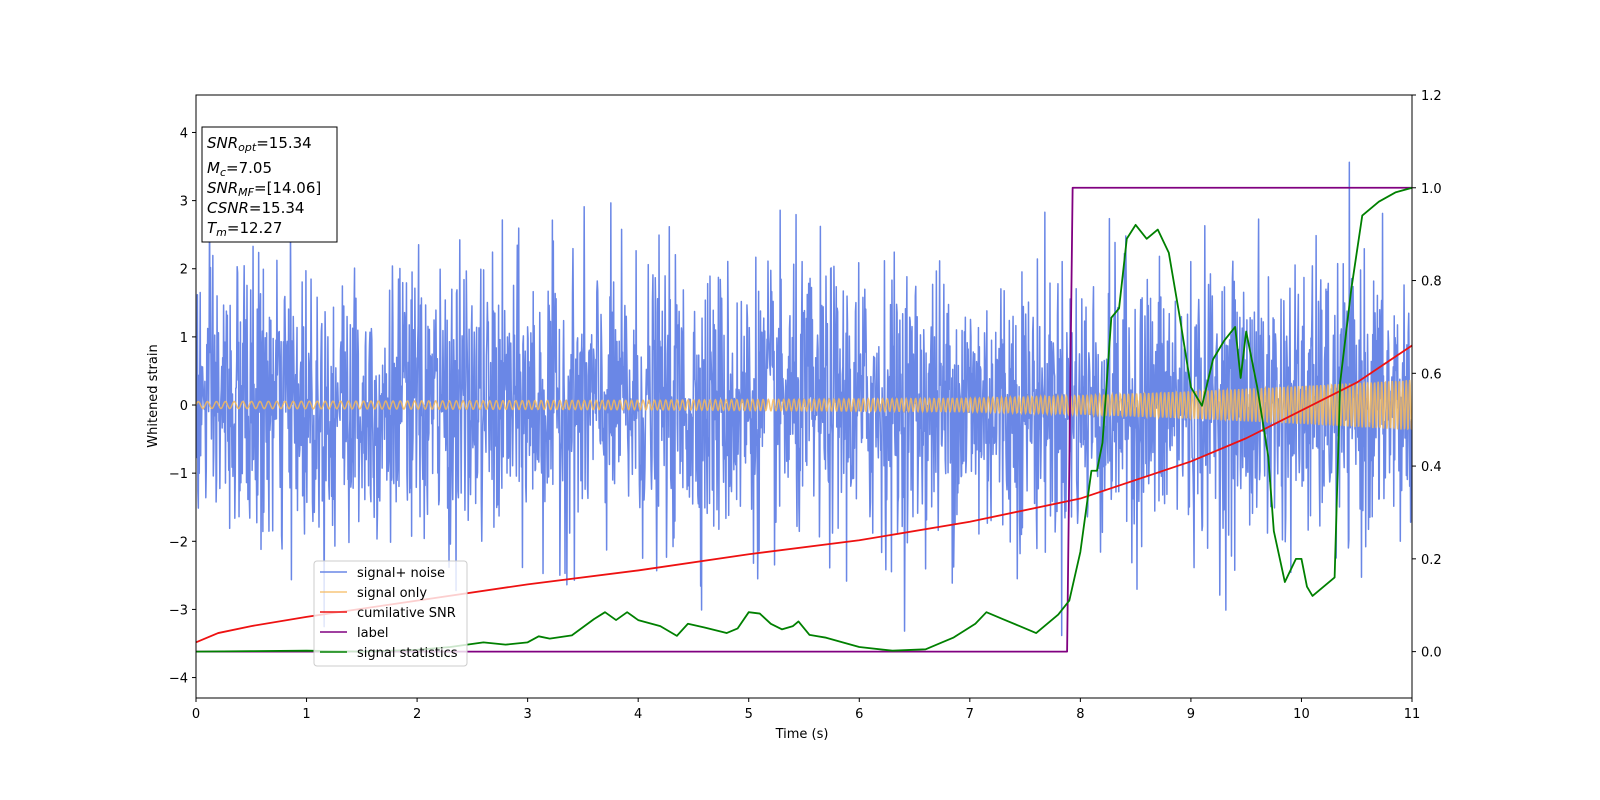  Describe the element at coordinates (264, 189) in the screenshot. I see `annotation-snr-mf: SNRMF=[14.06]` at that location.